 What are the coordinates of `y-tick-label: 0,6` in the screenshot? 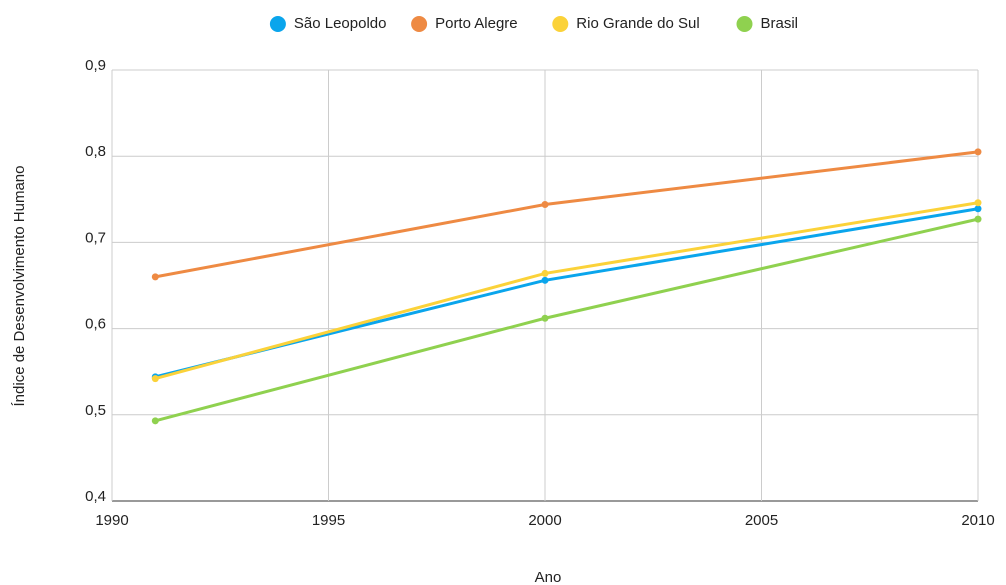 It's located at (95, 324).